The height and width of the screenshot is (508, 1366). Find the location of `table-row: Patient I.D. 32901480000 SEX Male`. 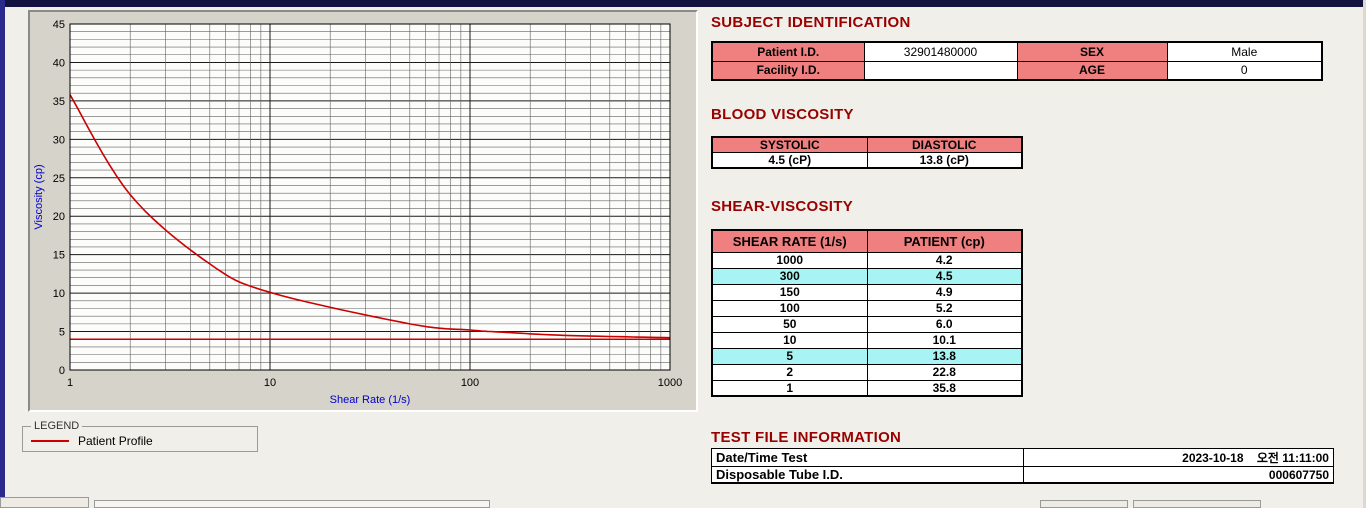

table-row: Patient I.D. 32901480000 SEX Male is located at coordinates (1017, 51).